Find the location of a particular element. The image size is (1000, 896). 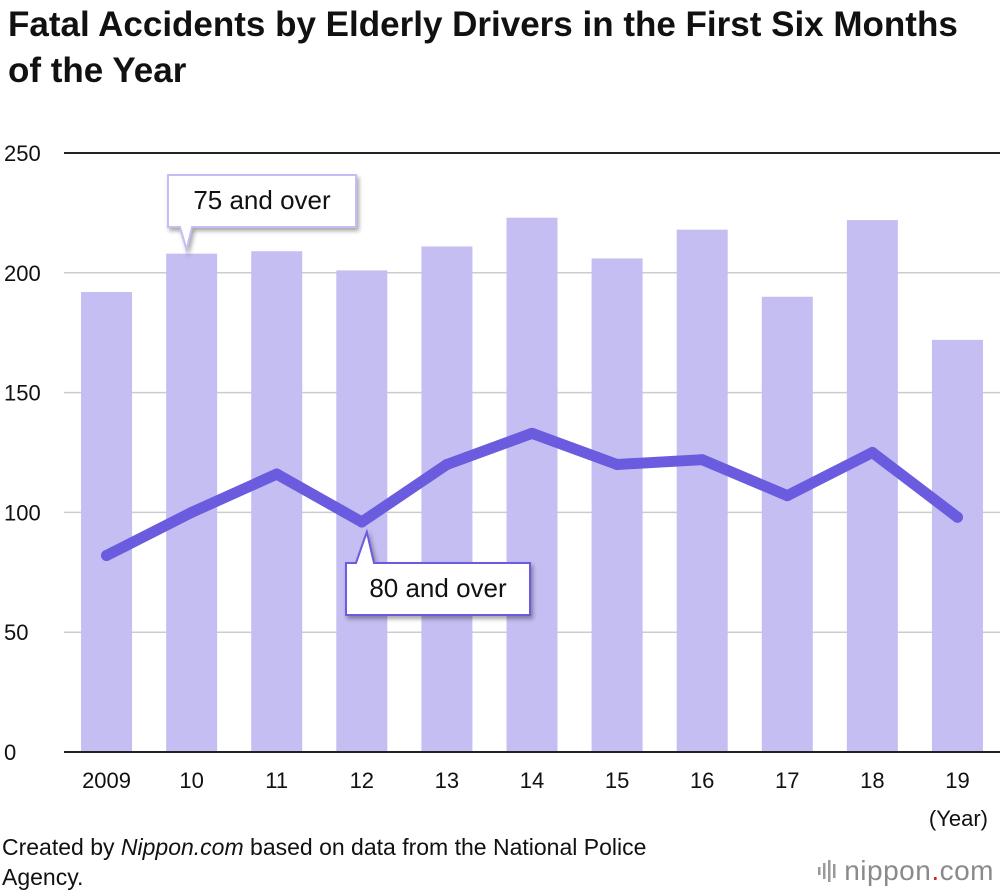

logo-name: nippon is located at coordinates (888, 870).